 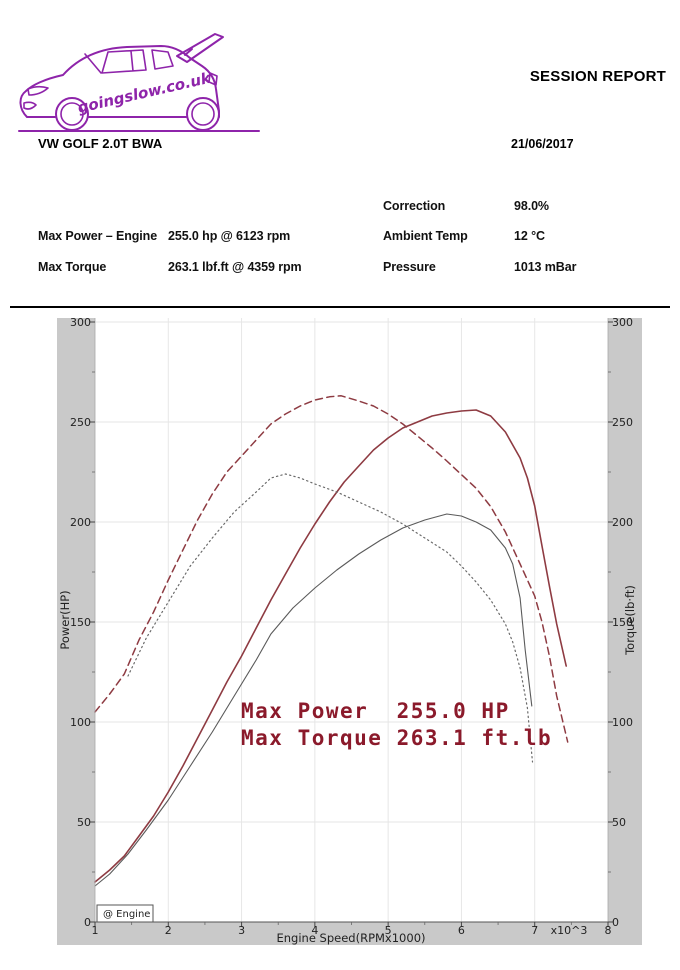 What do you see at coordinates (95, 930) in the screenshot?
I see `svg-text: 1` at bounding box center [95, 930].